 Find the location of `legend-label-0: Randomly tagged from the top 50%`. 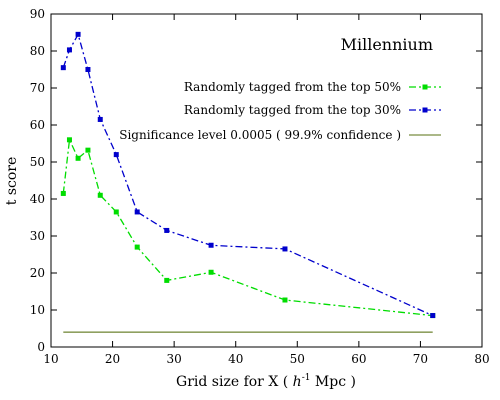

legend-label-0: Randomly tagged from the top 50% is located at coordinates (292, 87).